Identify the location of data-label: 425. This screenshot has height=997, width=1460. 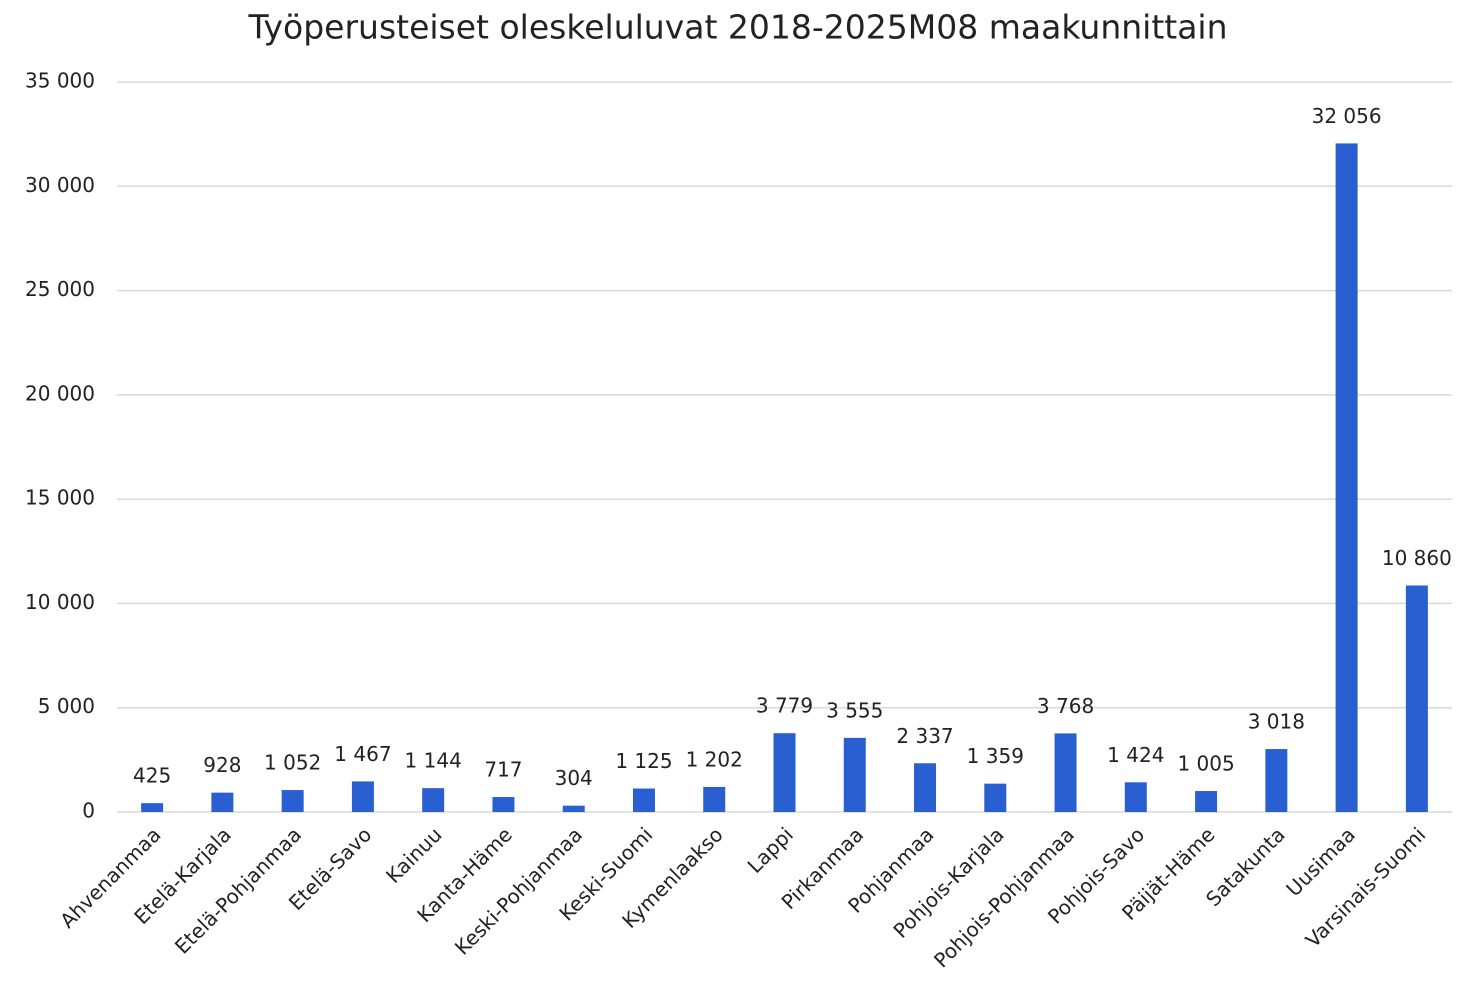
(152, 776).